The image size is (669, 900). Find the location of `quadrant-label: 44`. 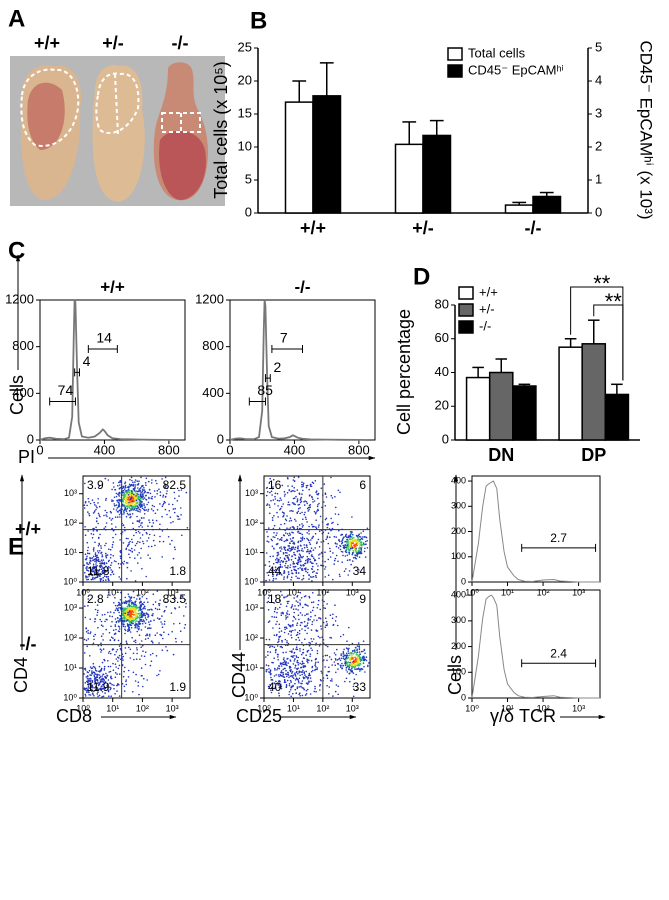

quadrant-label: 44 is located at coordinates (275, 571).